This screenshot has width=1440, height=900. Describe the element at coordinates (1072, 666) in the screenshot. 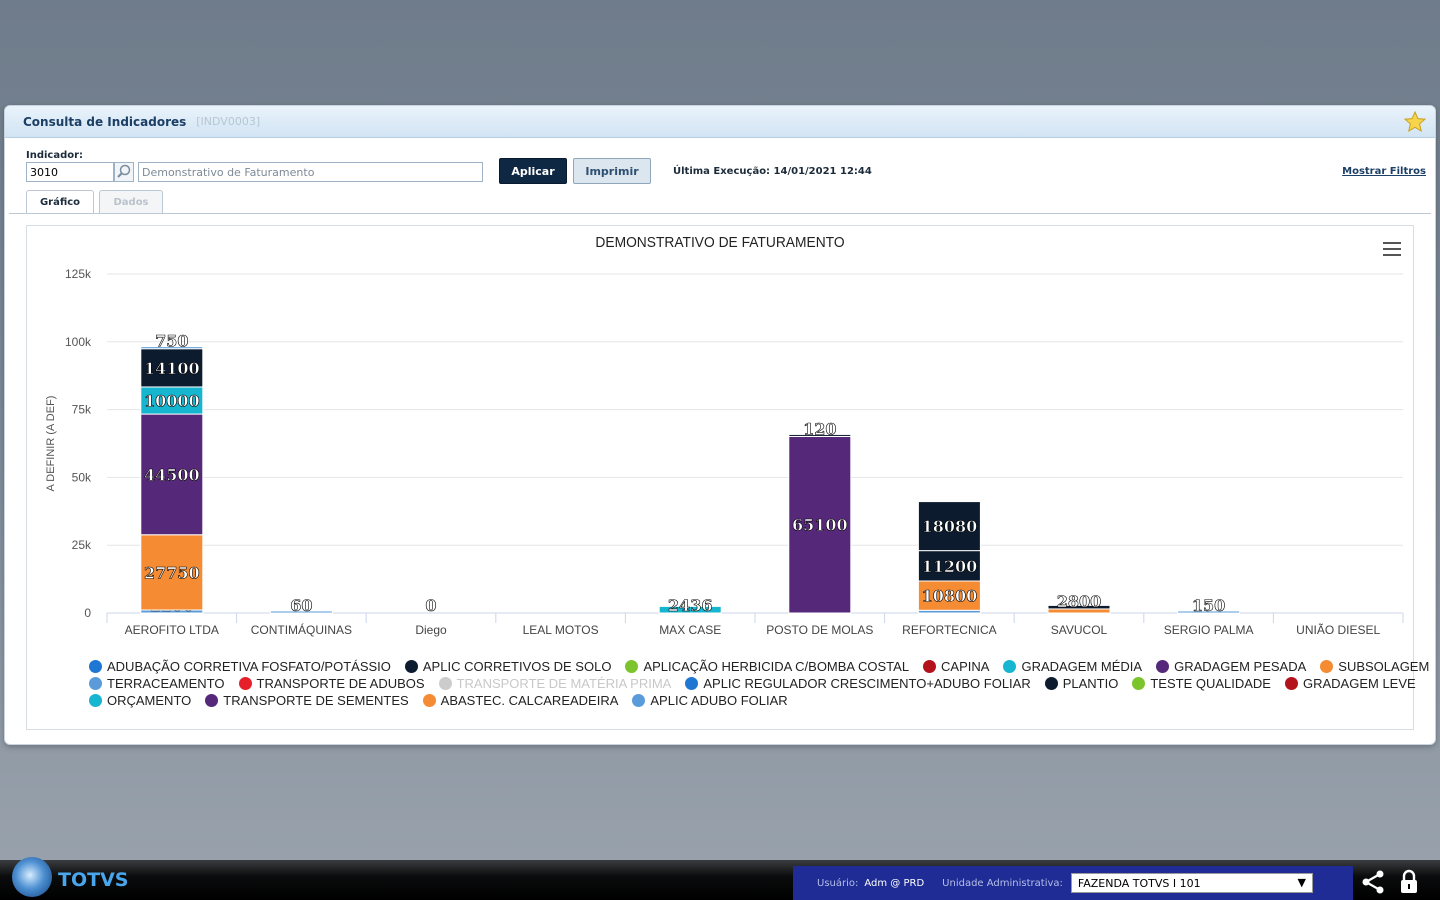

I see `legend-item: GRADAGEM MÉDIA` at that location.